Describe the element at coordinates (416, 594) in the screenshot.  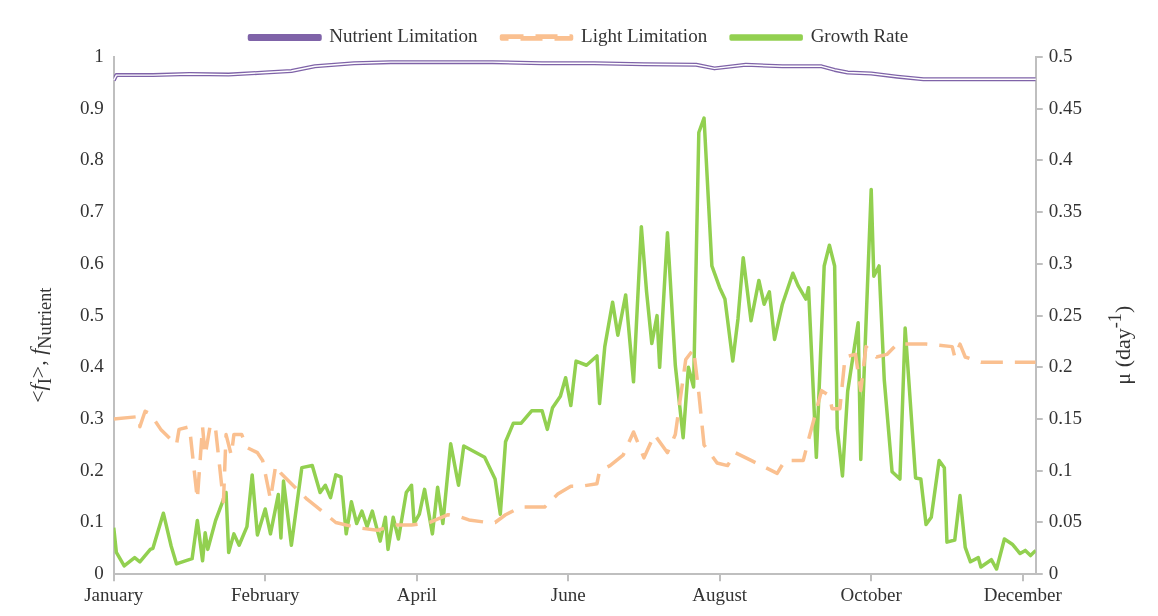
I see `x-tick-label: April` at that location.